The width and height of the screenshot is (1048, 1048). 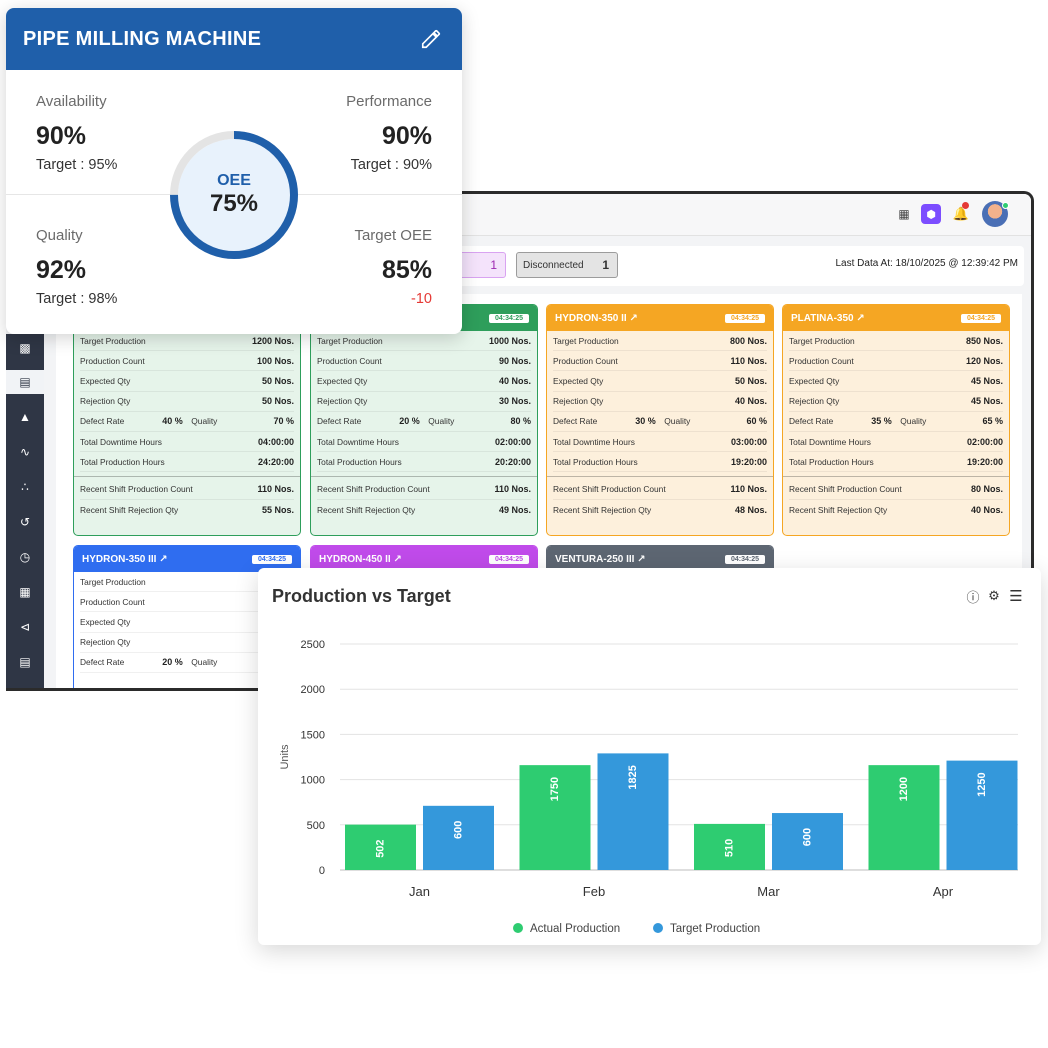 I want to click on machine-stat-row: Rejection Qty 45 Nos., so click(x=896, y=402).